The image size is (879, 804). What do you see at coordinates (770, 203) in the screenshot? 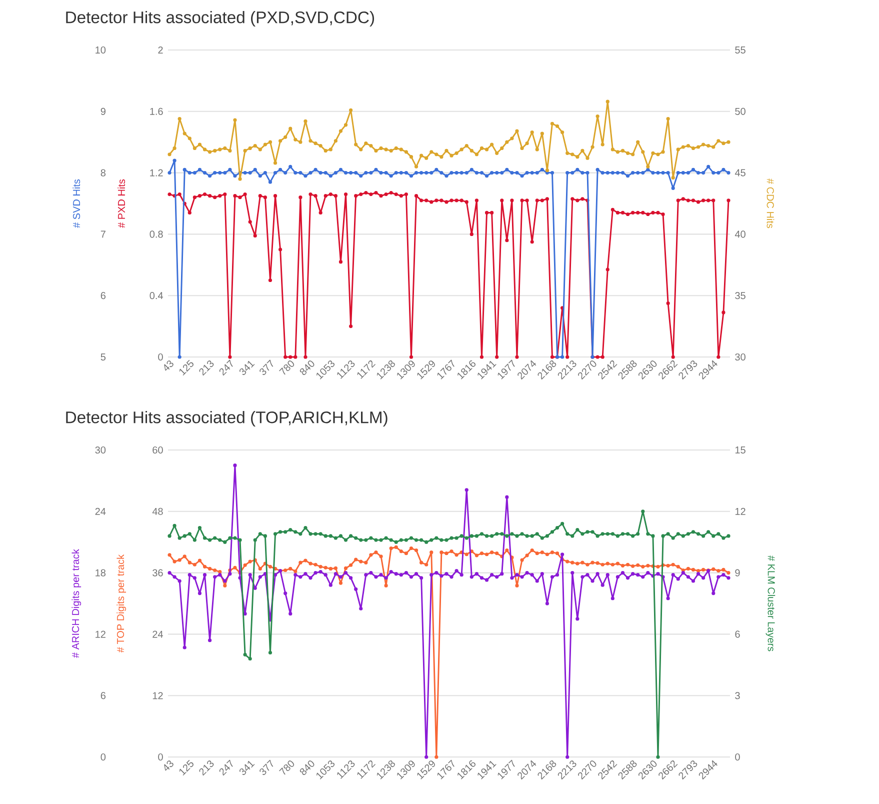
I see `y2-axis-title: # CDC Hits` at bounding box center [770, 203].